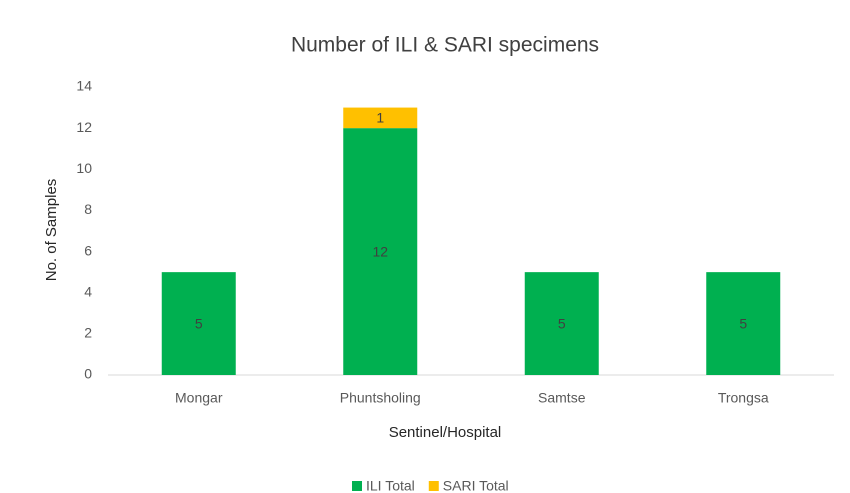 This screenshot has width=850, height=493. What do you see at coordinates (445, 45) in the screenshot?
I see `chart-title: Number of ILI & SARI specimens` at bounding box center [445, 45].